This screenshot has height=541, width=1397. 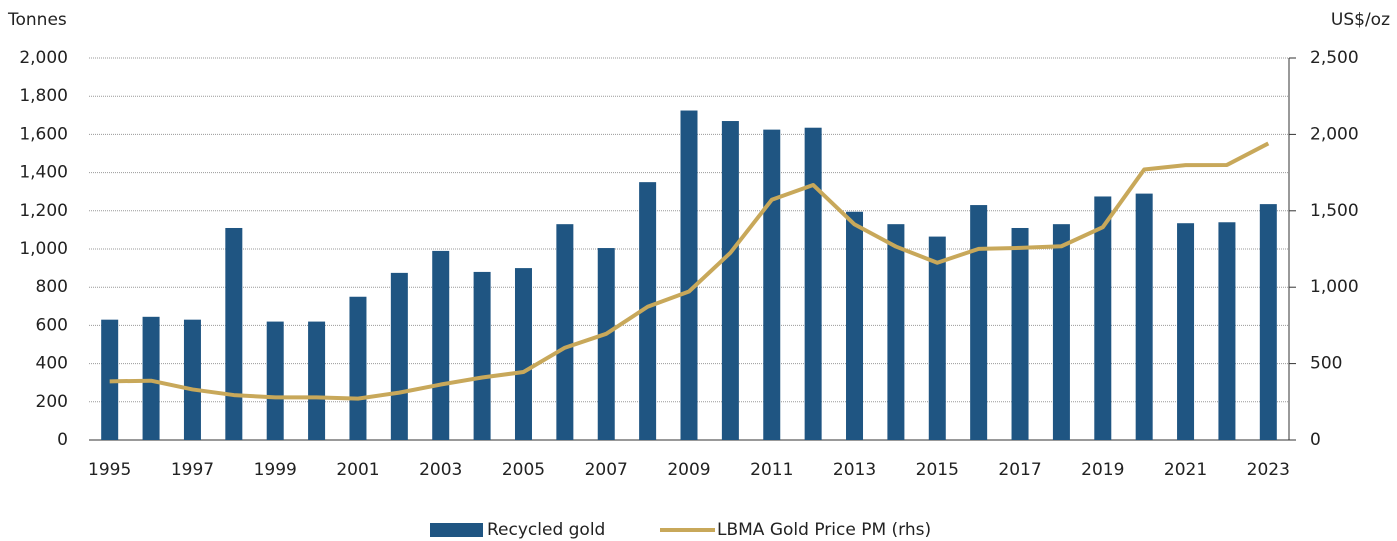 I want to click on y-axis-label: Tonnes, so click(x=37, y=20).